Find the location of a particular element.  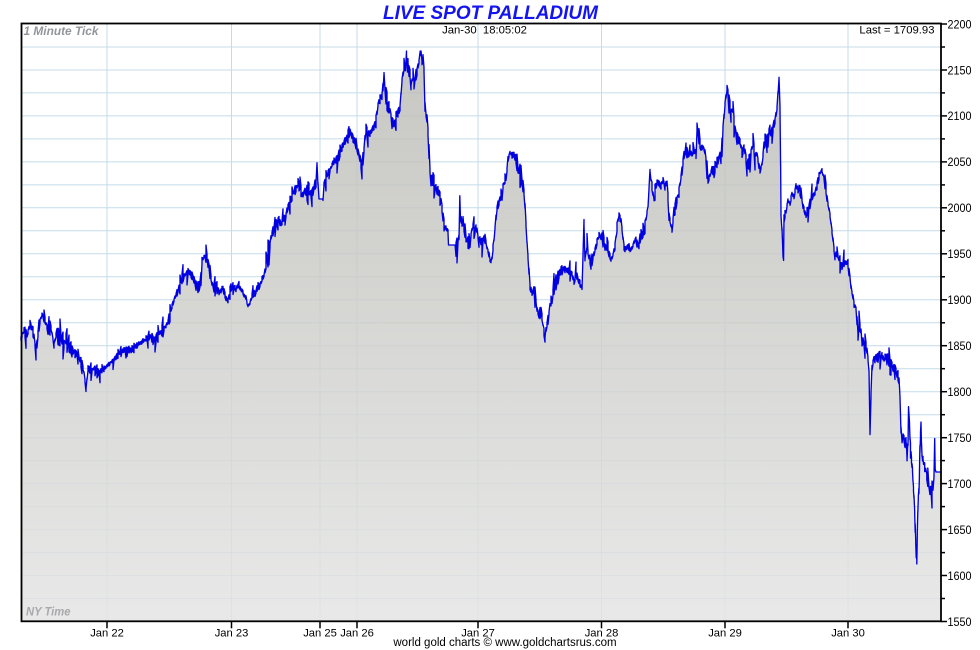

svg-text: Jan 30 is located at coordinates (848, 634).